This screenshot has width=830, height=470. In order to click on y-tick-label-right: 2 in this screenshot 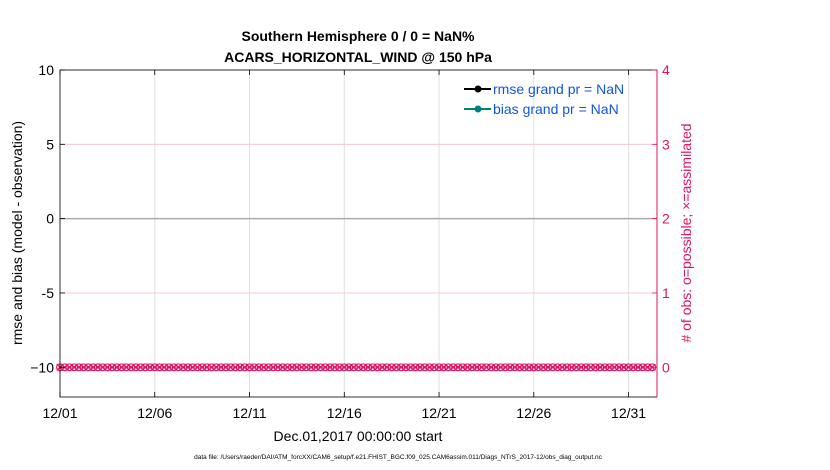, I will do `click(666, 219)`.